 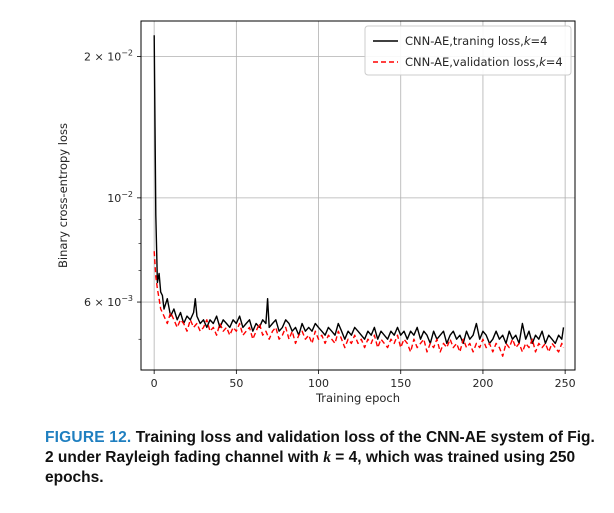 I want to click on y-tick-label: 10−2, so click(x=120, y=197).